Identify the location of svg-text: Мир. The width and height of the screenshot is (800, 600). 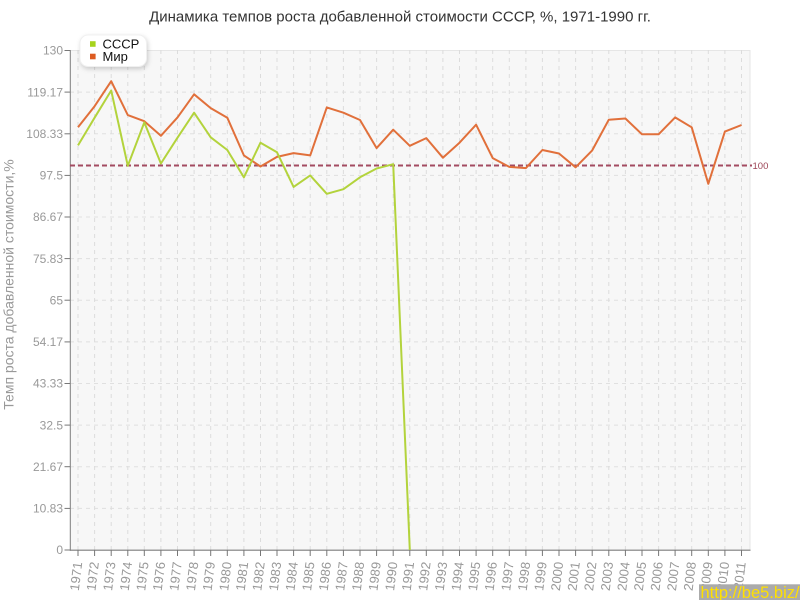
(115, 56).